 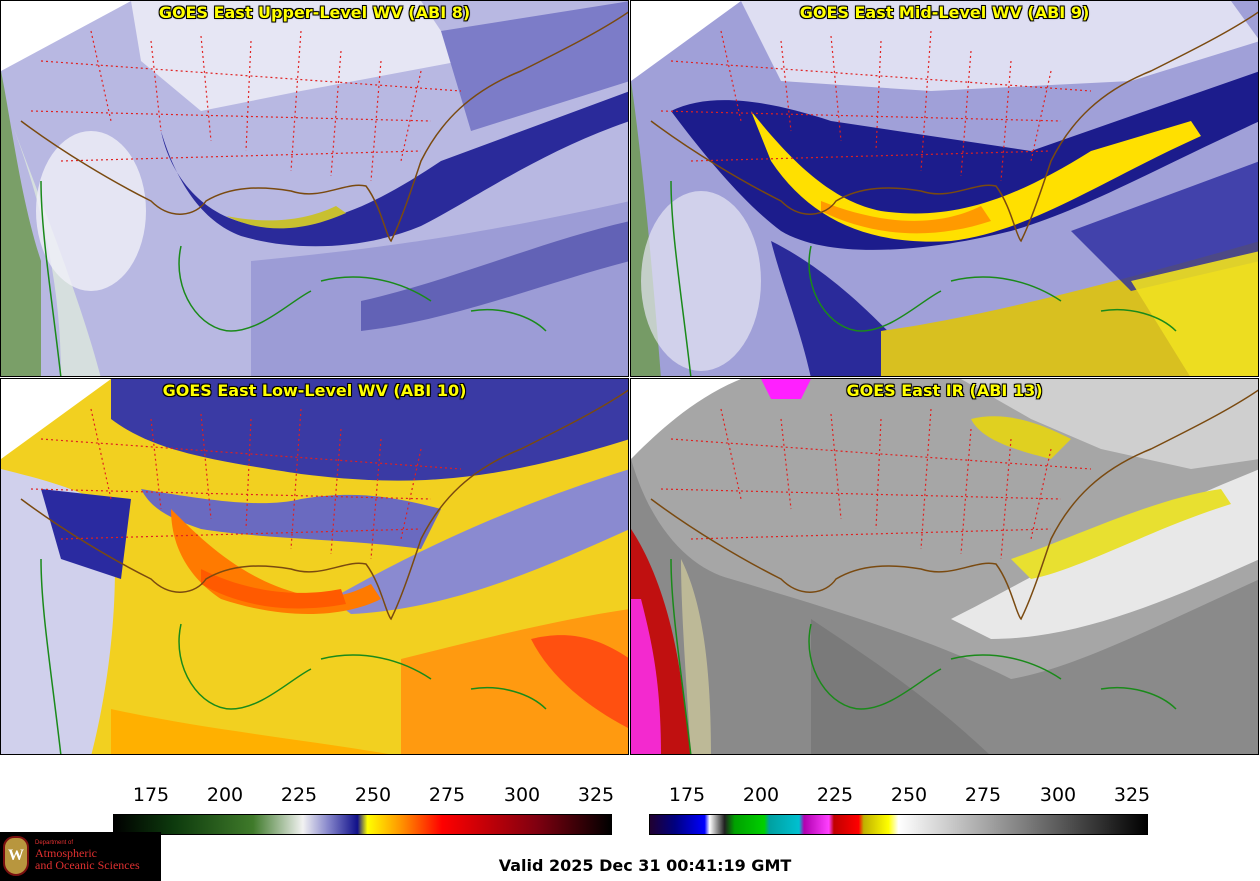 I want to click on wv-tick-label: 275, so click(x=447, y=795).